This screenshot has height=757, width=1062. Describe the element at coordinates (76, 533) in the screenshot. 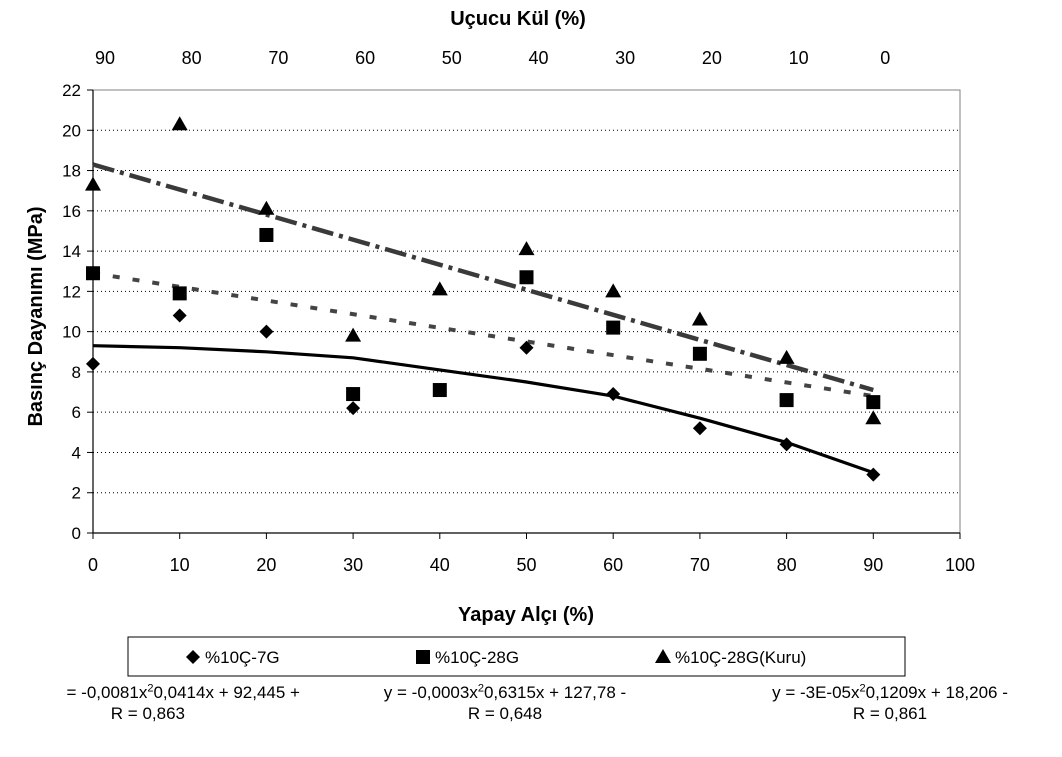

I see `y-tick-label-0: 0` at that location.